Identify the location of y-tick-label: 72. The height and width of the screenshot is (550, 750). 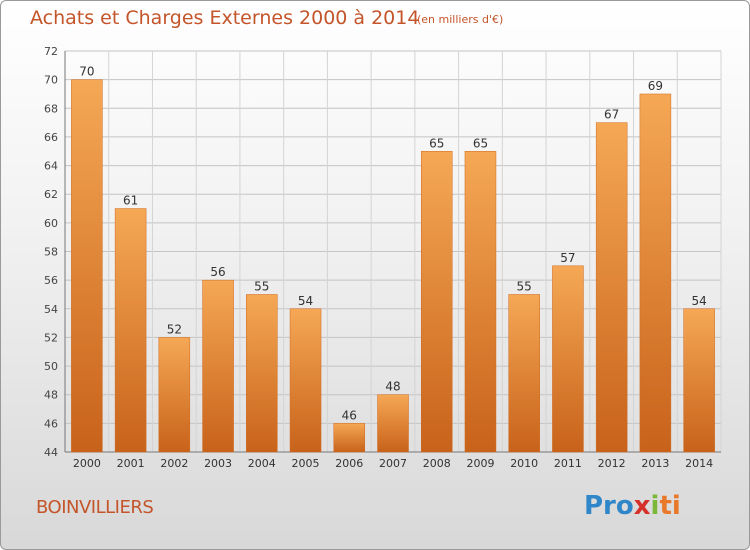
(51, 51).